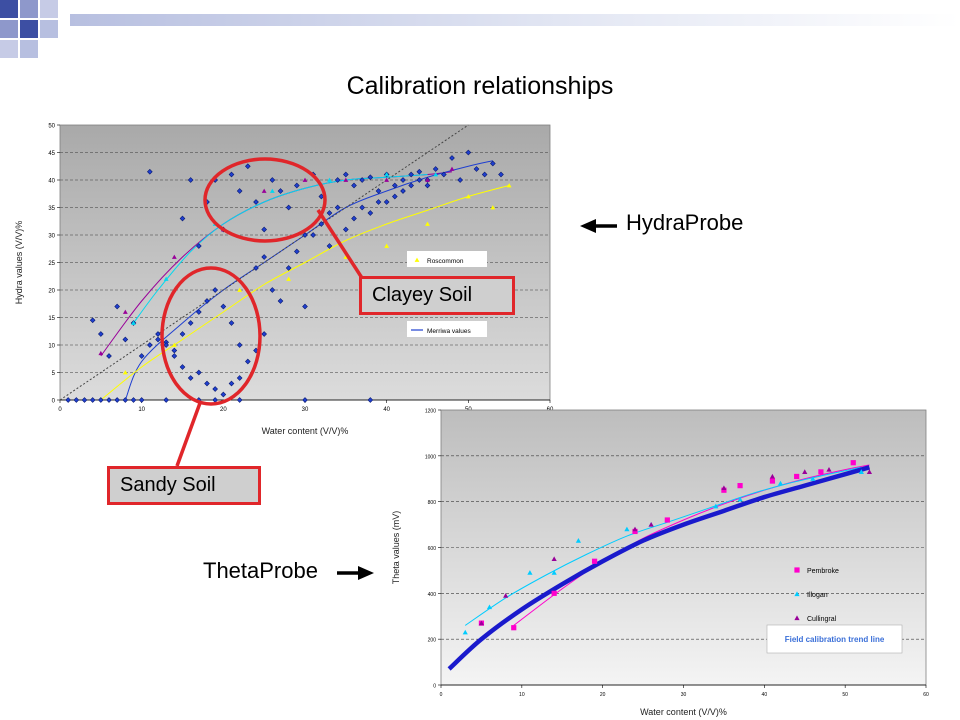 This screenshot has height=720, width=960. What do you see at coordinates (260, 570) in the screenshot?
I see `thetaprobe-label: ThetaProbe` at bounding box center [260, 570].